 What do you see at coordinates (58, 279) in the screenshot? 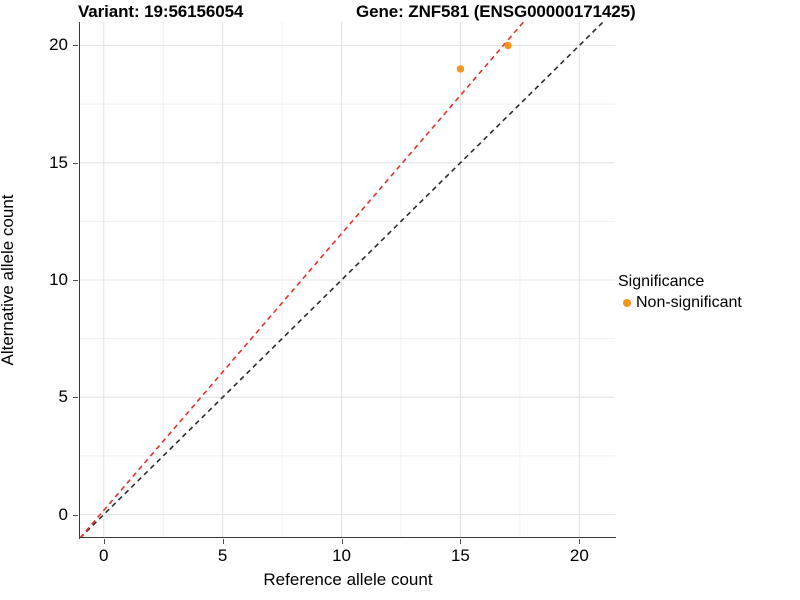
I see `y-tick-label: 10` at bounding box center [58, 279].